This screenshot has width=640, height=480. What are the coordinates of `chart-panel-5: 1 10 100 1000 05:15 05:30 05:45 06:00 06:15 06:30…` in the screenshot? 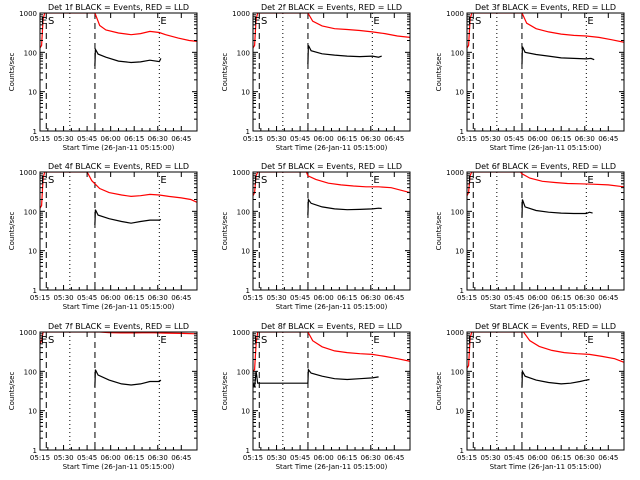 It's located at (316, 236).